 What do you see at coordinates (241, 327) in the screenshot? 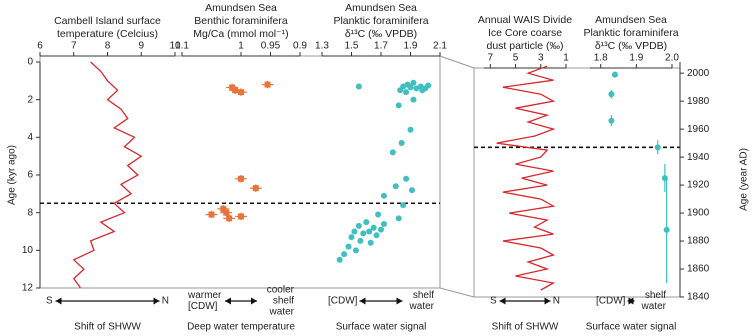
I see `axis-caption: Deep water temperature` at bounding box center [241, 327].